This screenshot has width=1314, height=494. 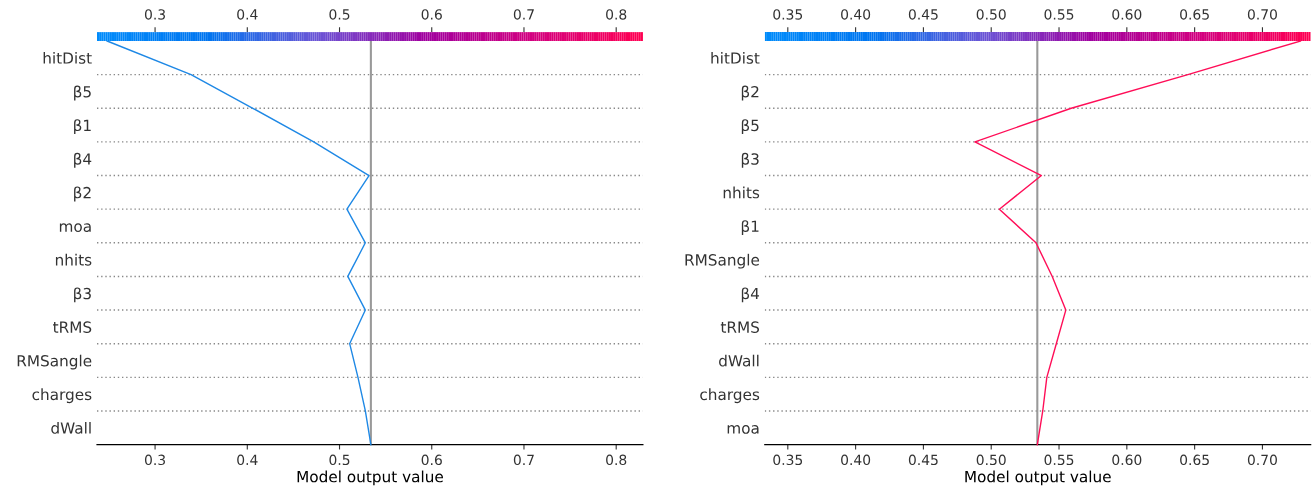 What do you see at coordinates (339, 14) in the screenshot?
I see `color-bar-label: 0.5` at bounding box center [339, 14].